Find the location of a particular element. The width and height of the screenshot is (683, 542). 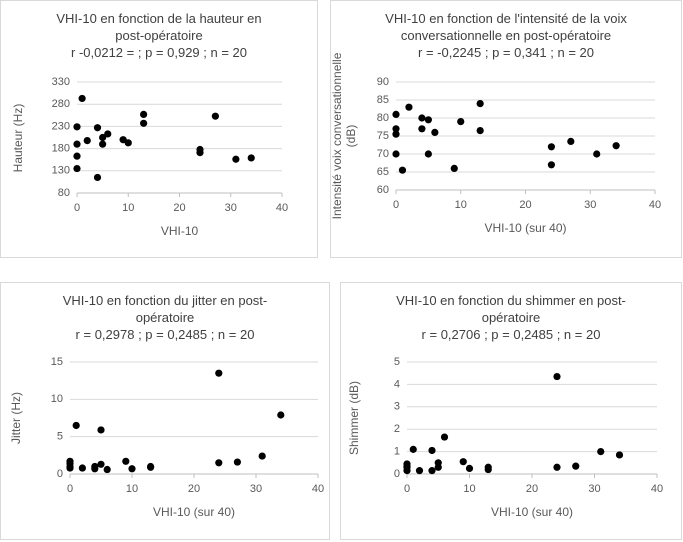

y-tick-label: 180 is located at coordinates (61, 149).